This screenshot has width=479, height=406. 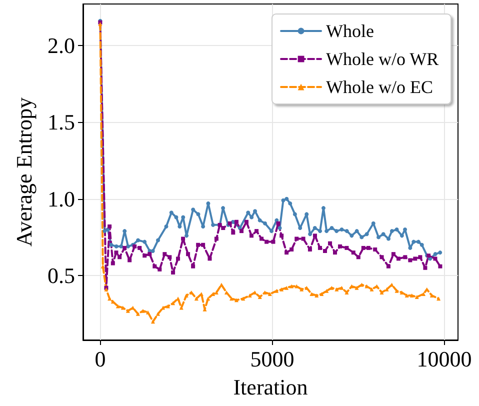 I want to click on legend-label: Whole w/o WR, so click(x=382, y=59).